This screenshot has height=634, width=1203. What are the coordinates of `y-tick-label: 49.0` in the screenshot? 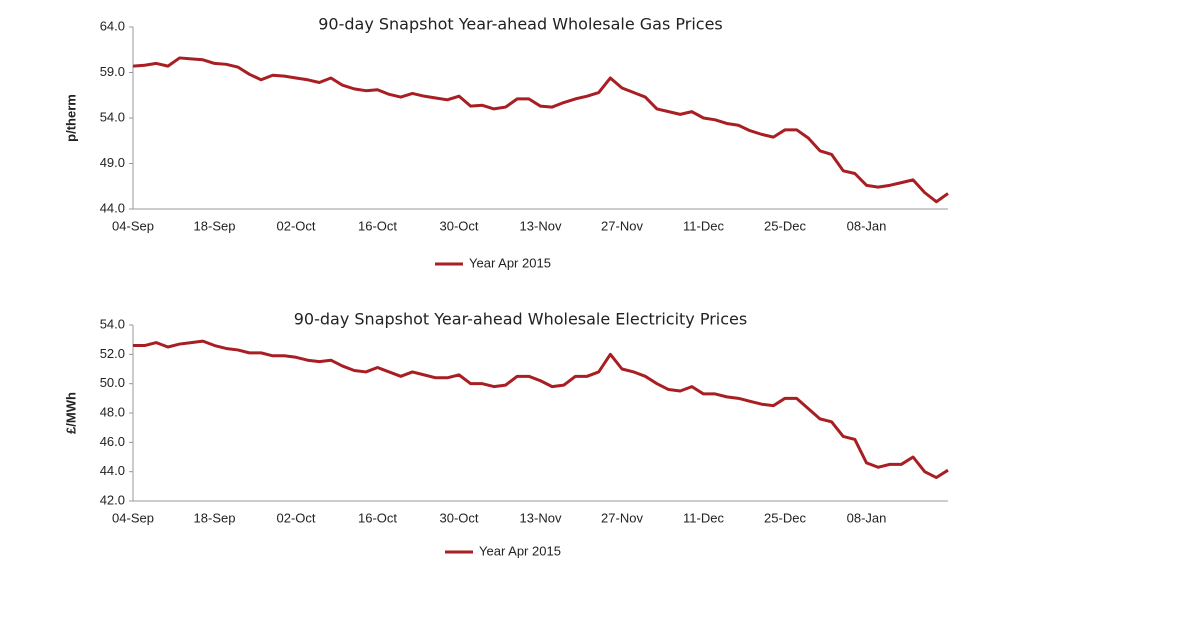 It's located at (112, 162).